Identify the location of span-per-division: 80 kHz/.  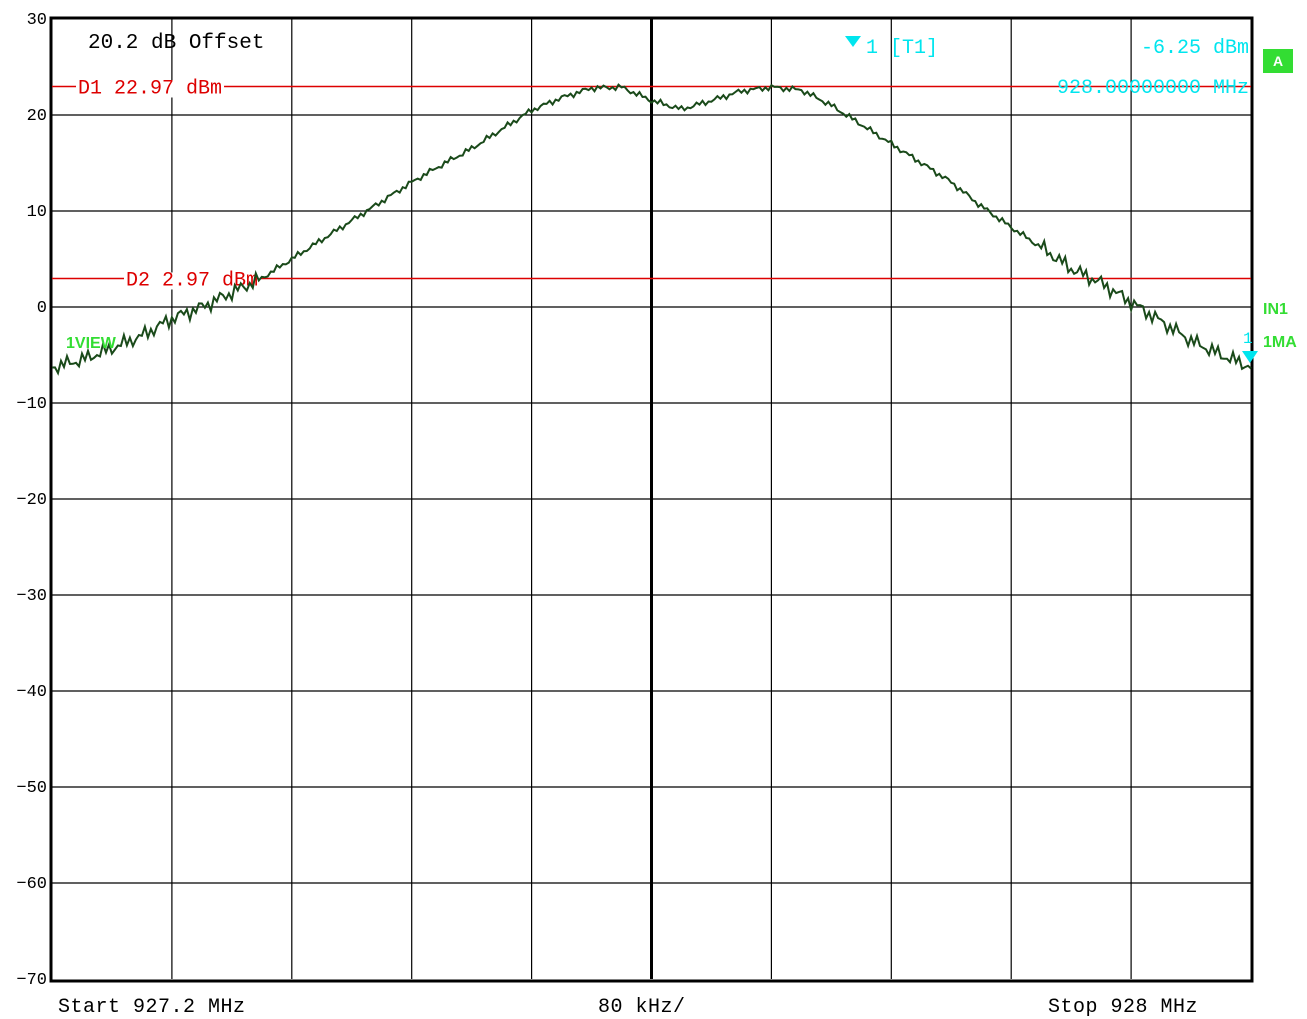
(642, 1007).